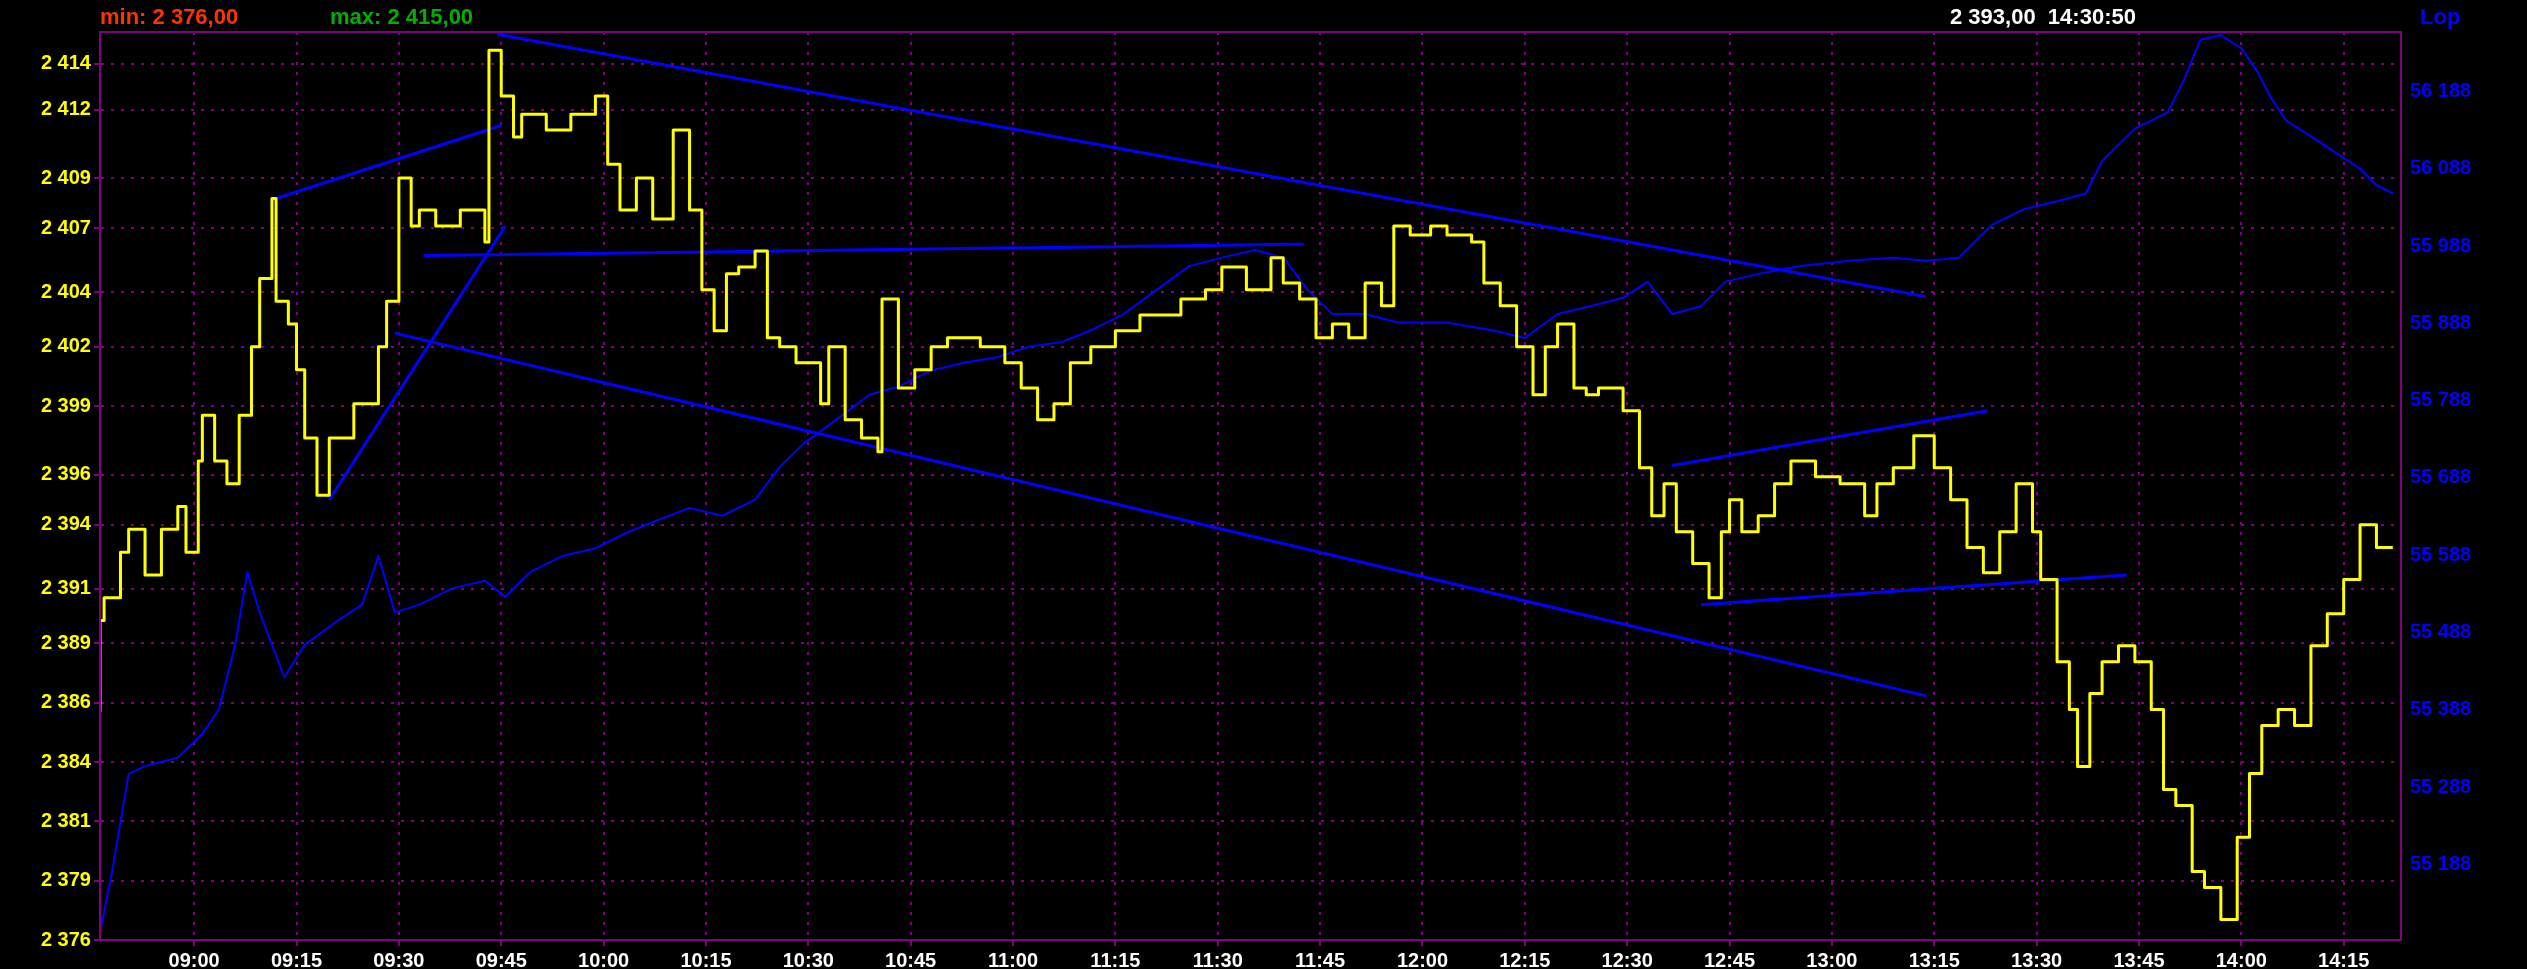  I want to click on y2-tick-label: 55 988, so click(2441, 244).